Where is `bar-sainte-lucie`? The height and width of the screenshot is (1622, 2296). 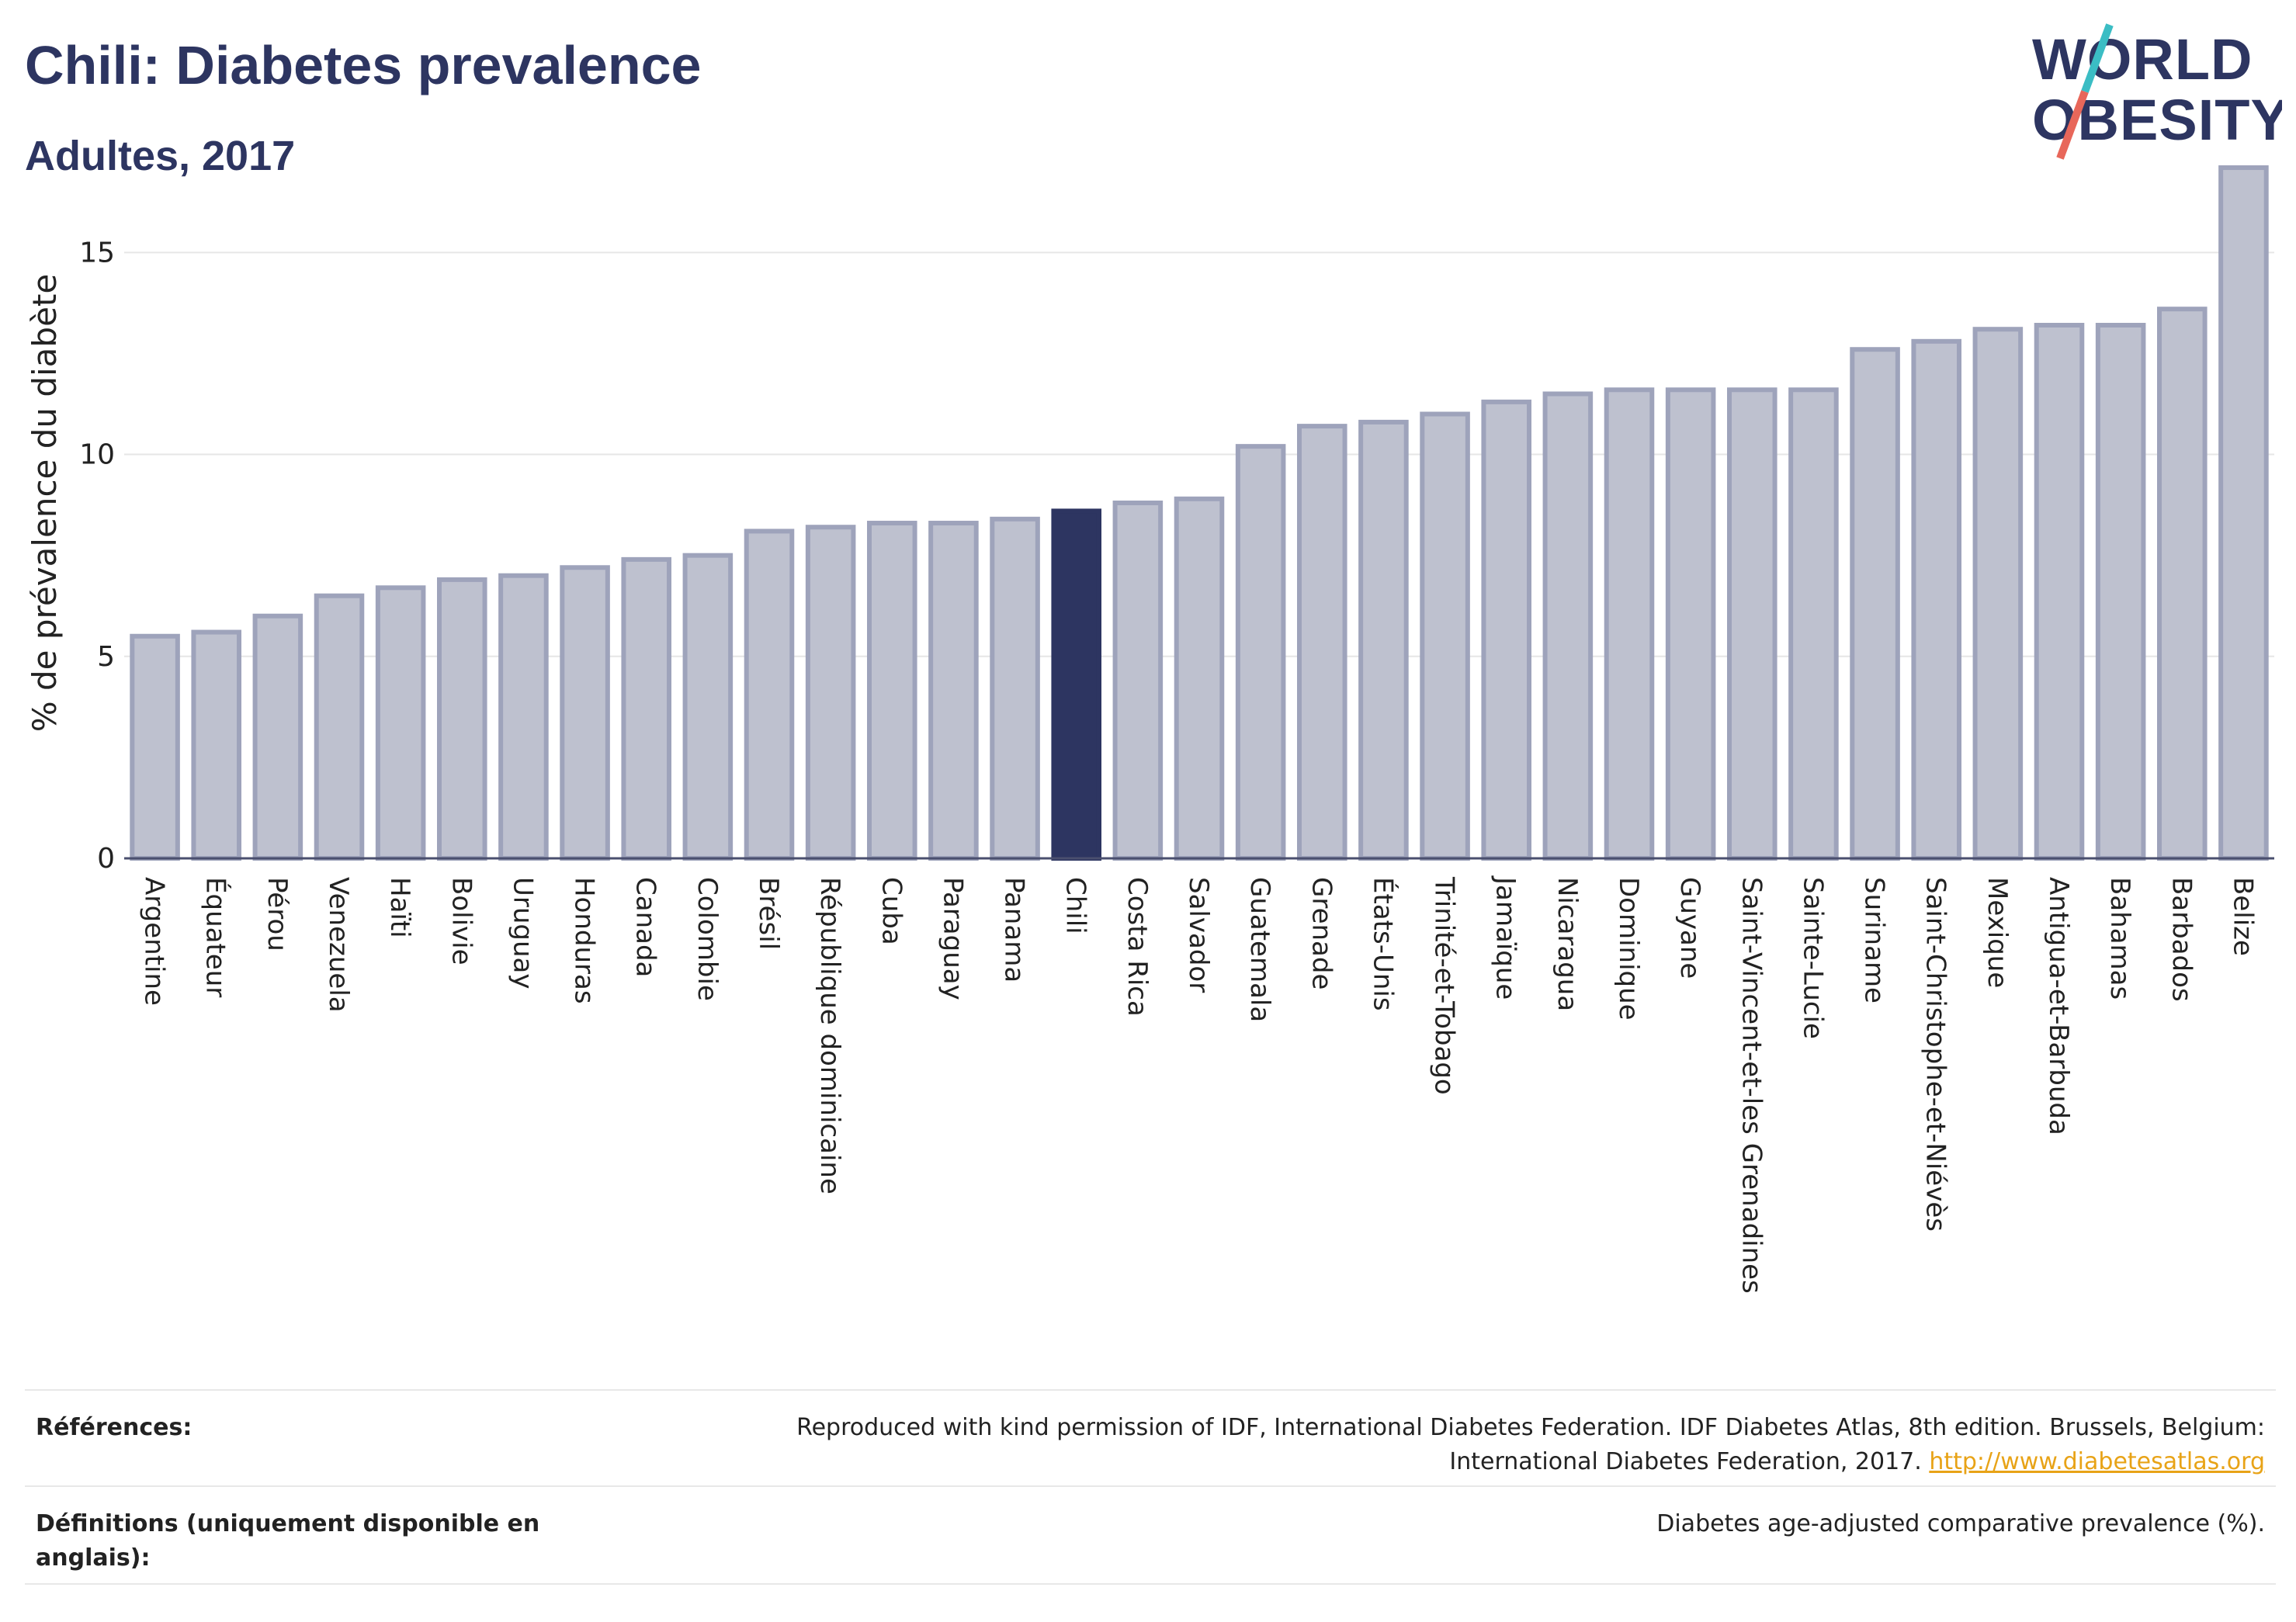
bar-sainte-lucie is located at coordinates (1813, 624).